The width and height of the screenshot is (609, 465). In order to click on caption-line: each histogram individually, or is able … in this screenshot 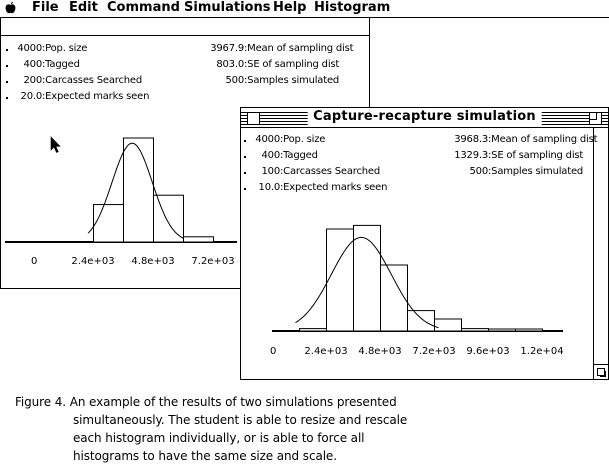, I will do `click(219, 438)`.